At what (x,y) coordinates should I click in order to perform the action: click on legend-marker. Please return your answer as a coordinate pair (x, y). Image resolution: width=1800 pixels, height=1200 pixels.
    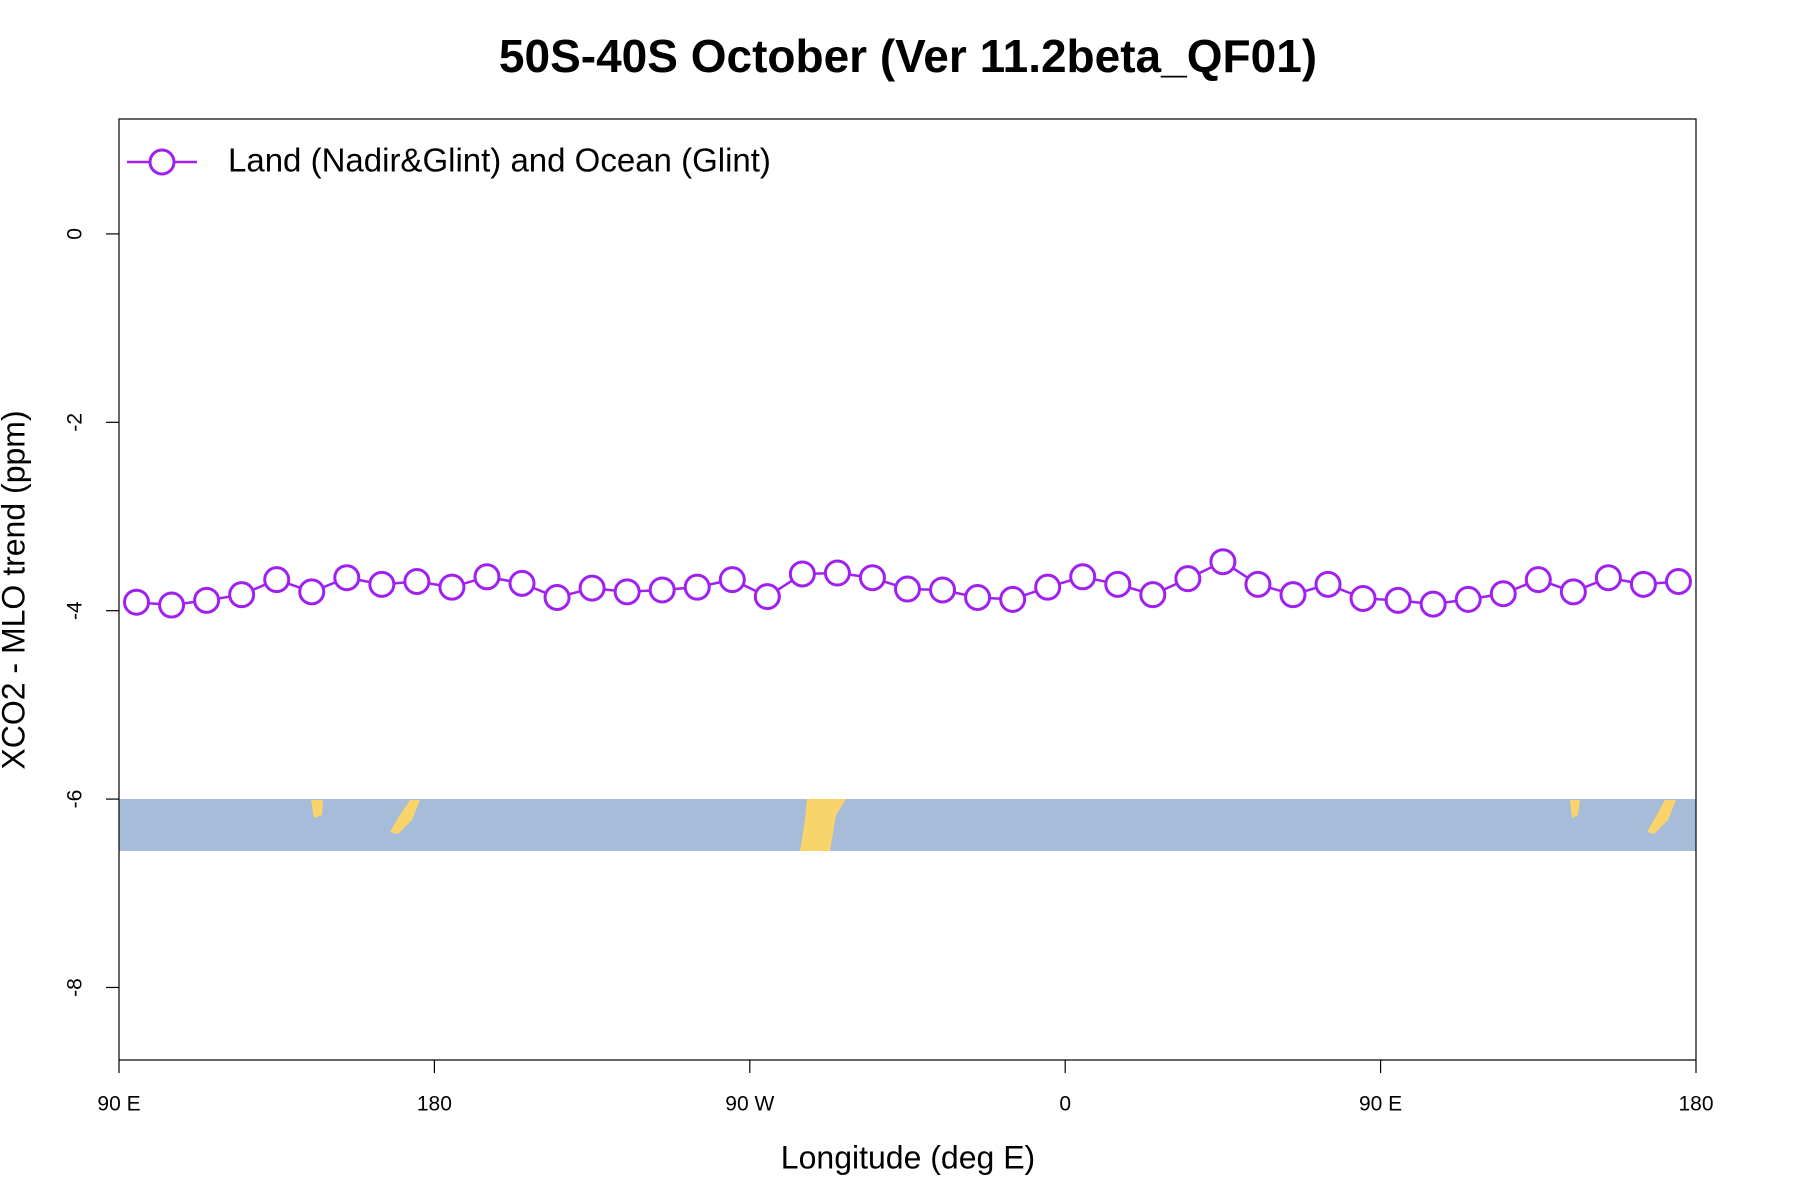
    Looking at the image, I should click on (162, 162).